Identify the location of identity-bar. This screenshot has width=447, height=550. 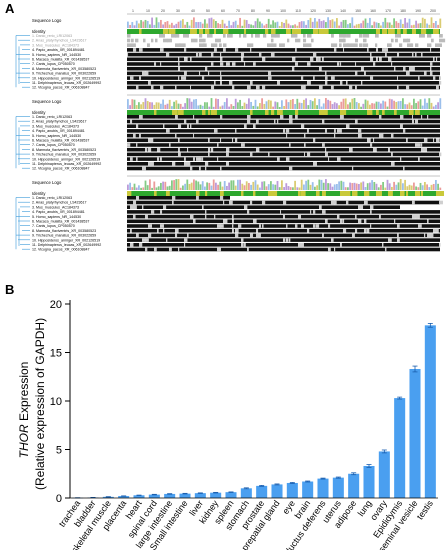
(283, 193).